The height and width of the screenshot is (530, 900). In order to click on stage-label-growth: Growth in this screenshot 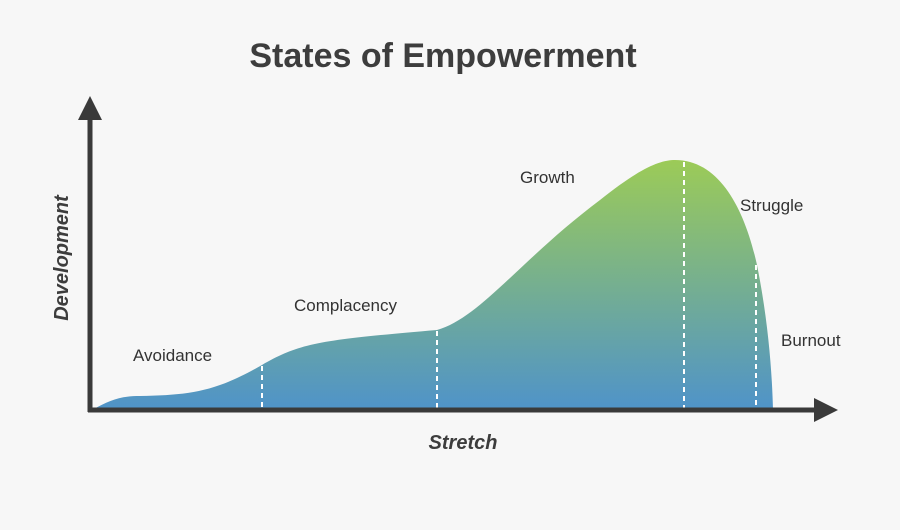, I will do `click(547, 177)`.